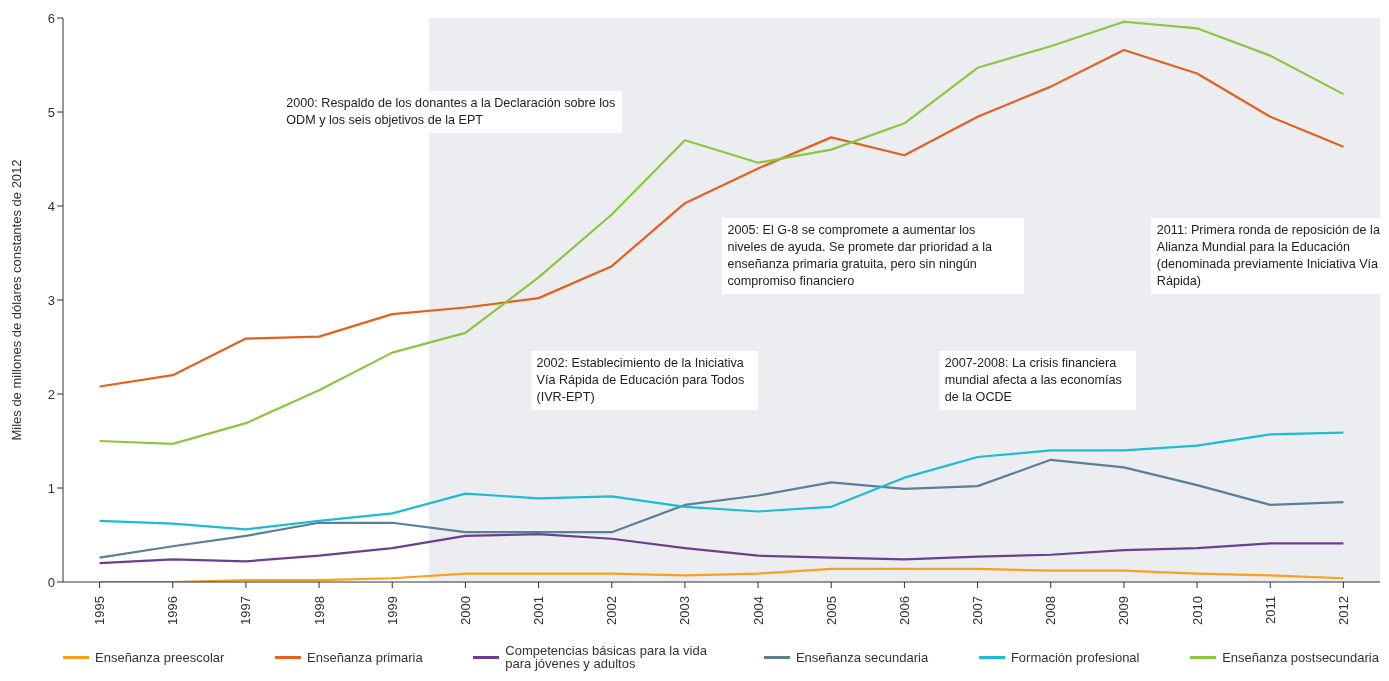 Image resolution: width=1389 pixels, height=681 pixels. What do you see at coordinates (758, 610) in the screenshot?
I see `x-tick-label: 2004` at bounding box center [758, 610].